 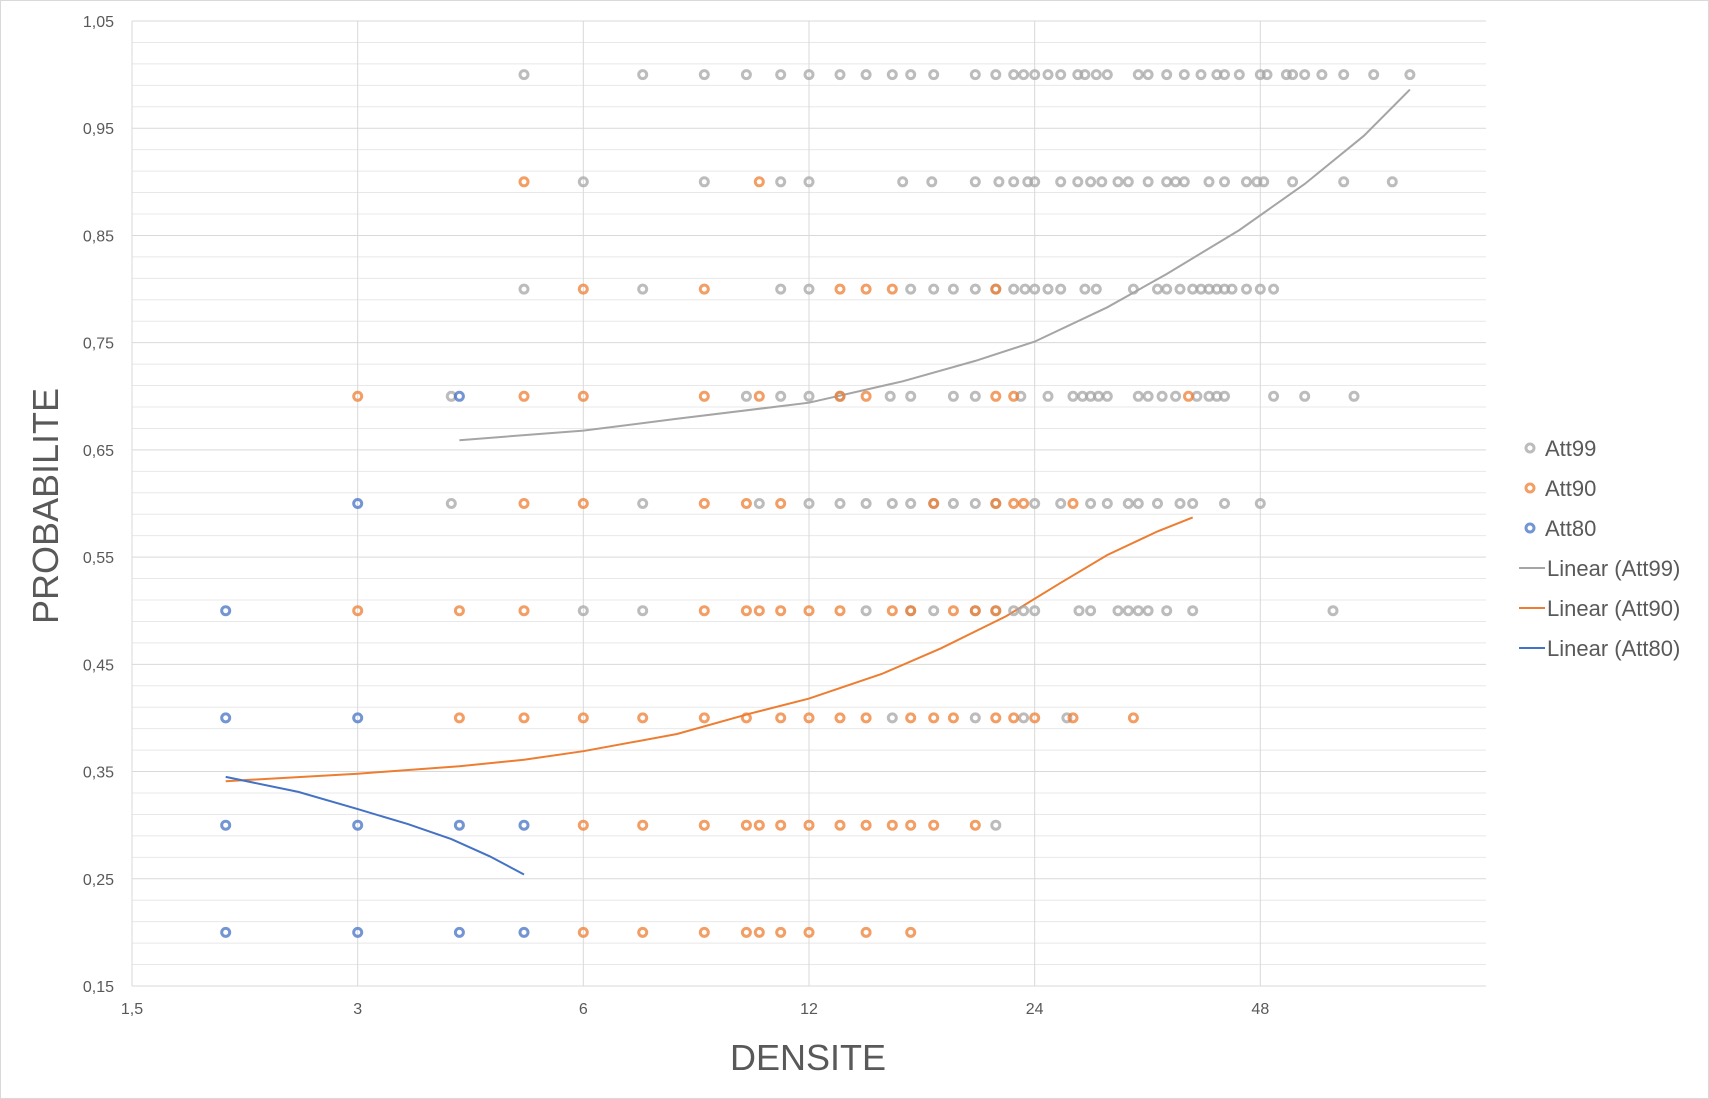 What do you see at coordinates (1530, 528) in the screenshot?
I see `legend-marker` at bounding box center [1530, 528].